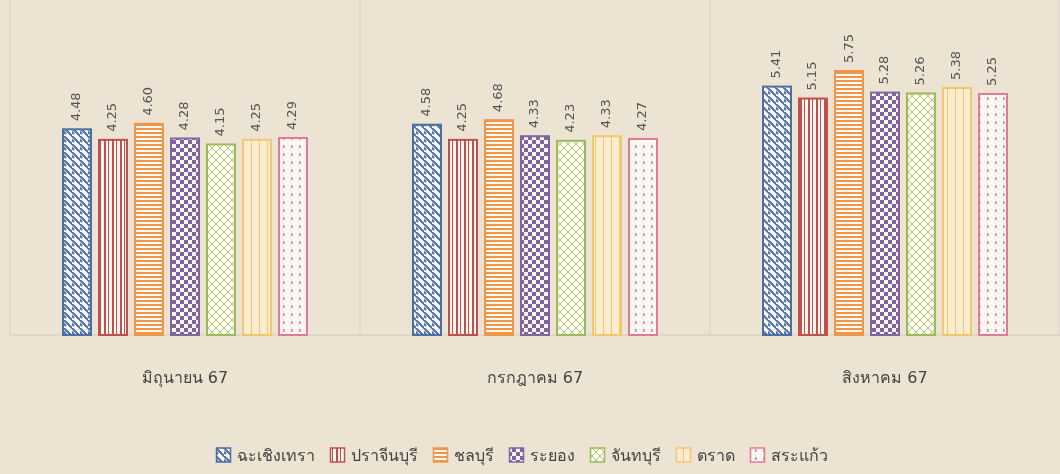 Image resolution: width=1060 pixels, height=474 pixels. Describe the element at coordinates (884, 70) in the screenshot. I see `data-label: 5.28` at that location.